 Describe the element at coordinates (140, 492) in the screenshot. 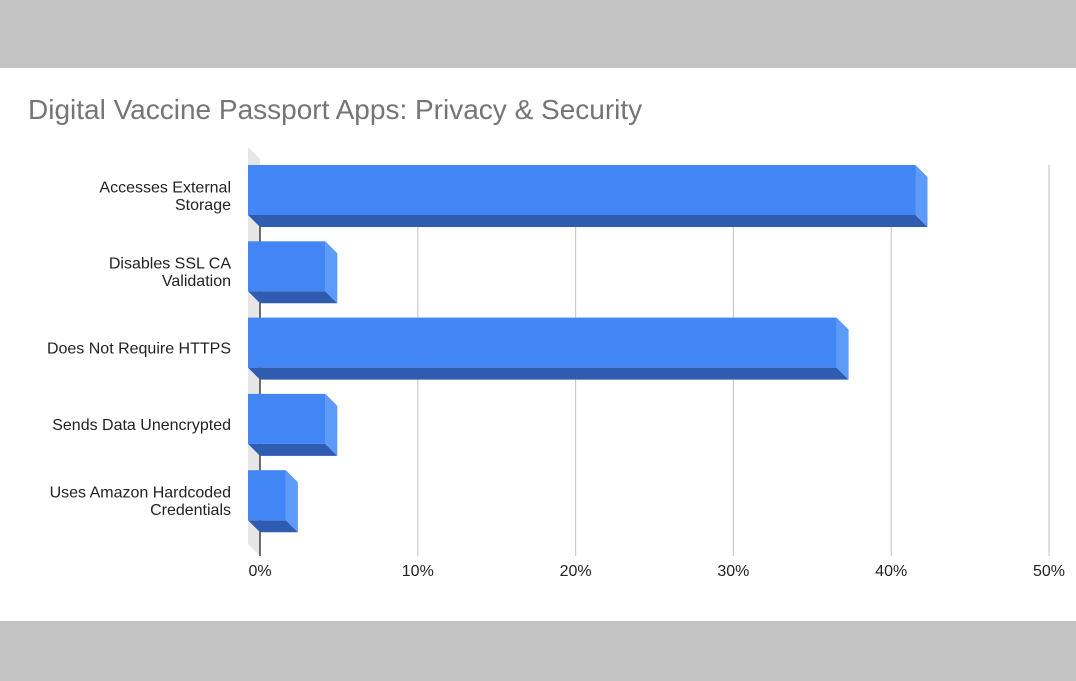

I see `category-label-line: Uses Amazon Hardcoded` at that location.